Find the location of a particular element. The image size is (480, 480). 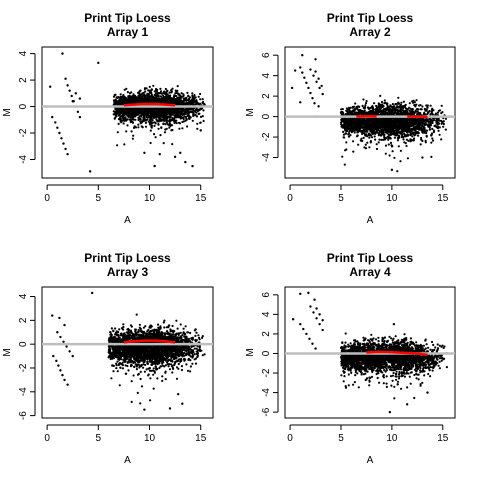

y-tick-label: 0 is located at coordinates (266, 116).